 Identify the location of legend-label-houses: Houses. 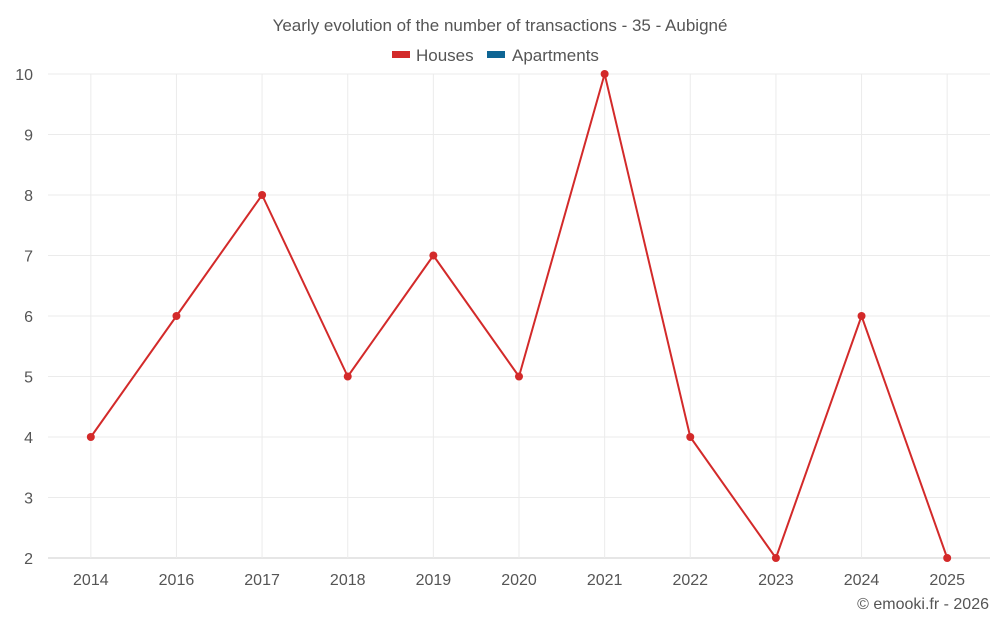
(445, 55).